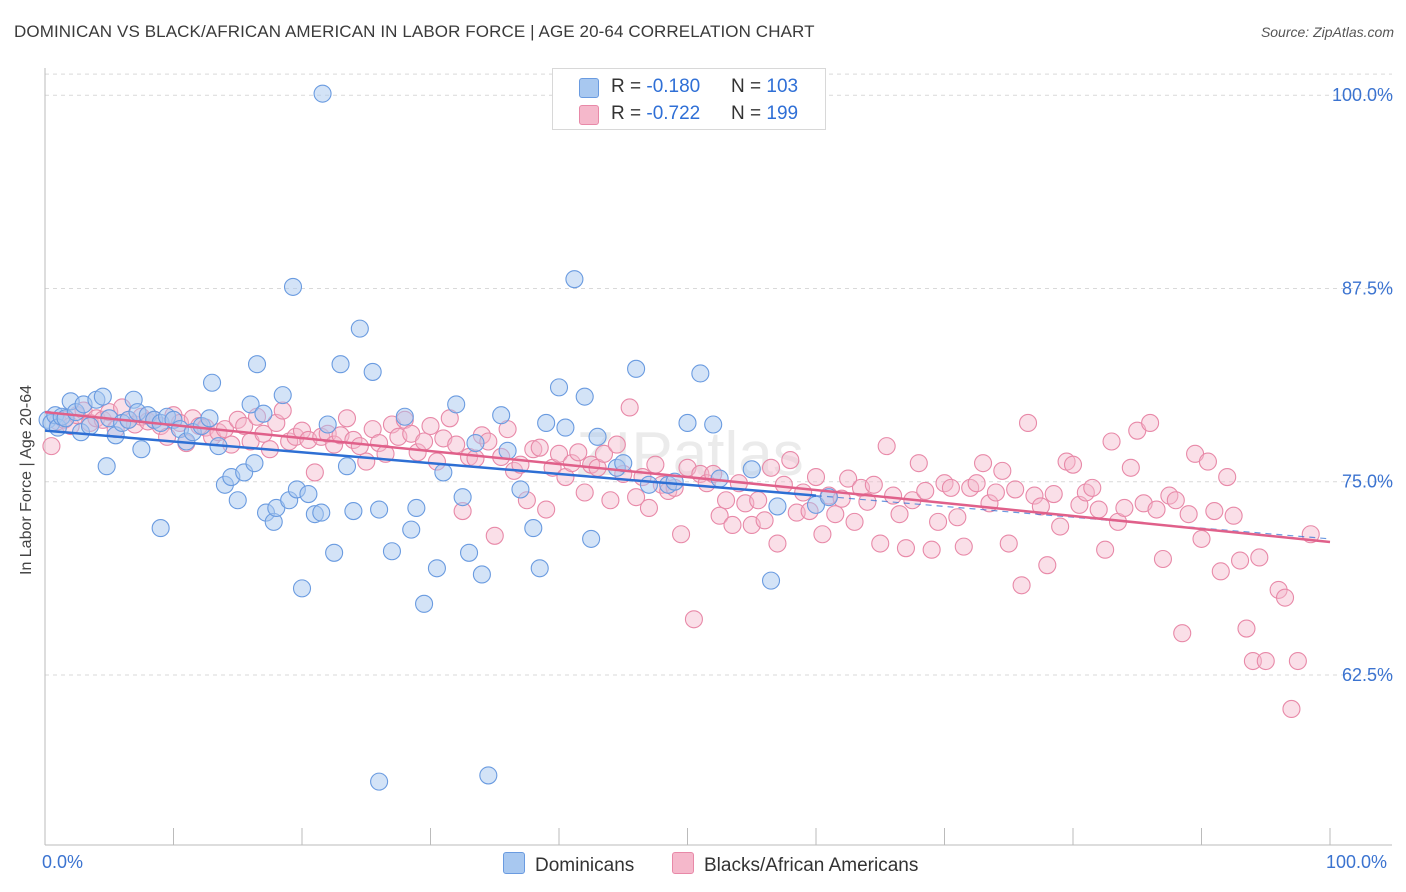  What do you see at coordinates (585, 865) in the screenshot?
I see `legend-label: Dominicans` at bounding box center [585, 865].